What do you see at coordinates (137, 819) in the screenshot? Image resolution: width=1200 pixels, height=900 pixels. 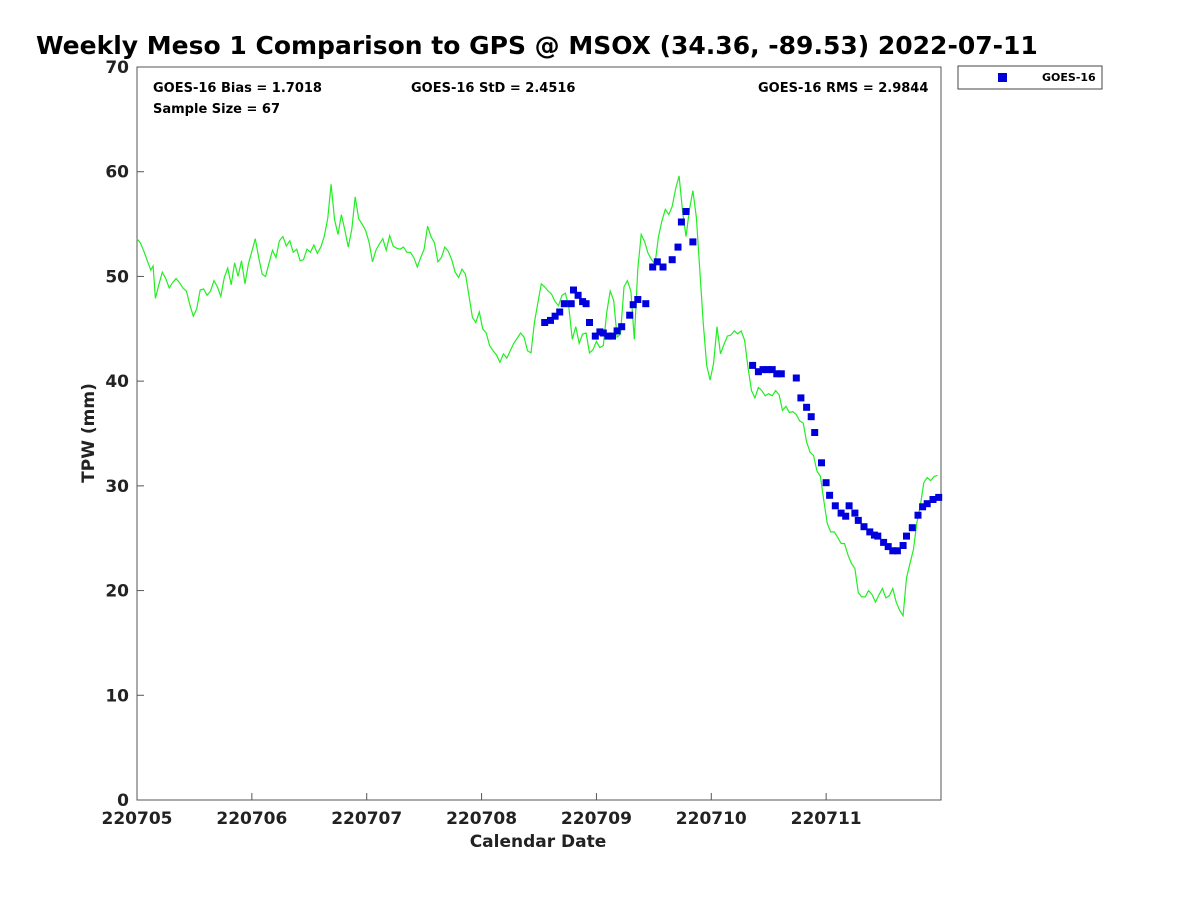 I see `x-tick-label: 220705` at bounding box center [137, 819].